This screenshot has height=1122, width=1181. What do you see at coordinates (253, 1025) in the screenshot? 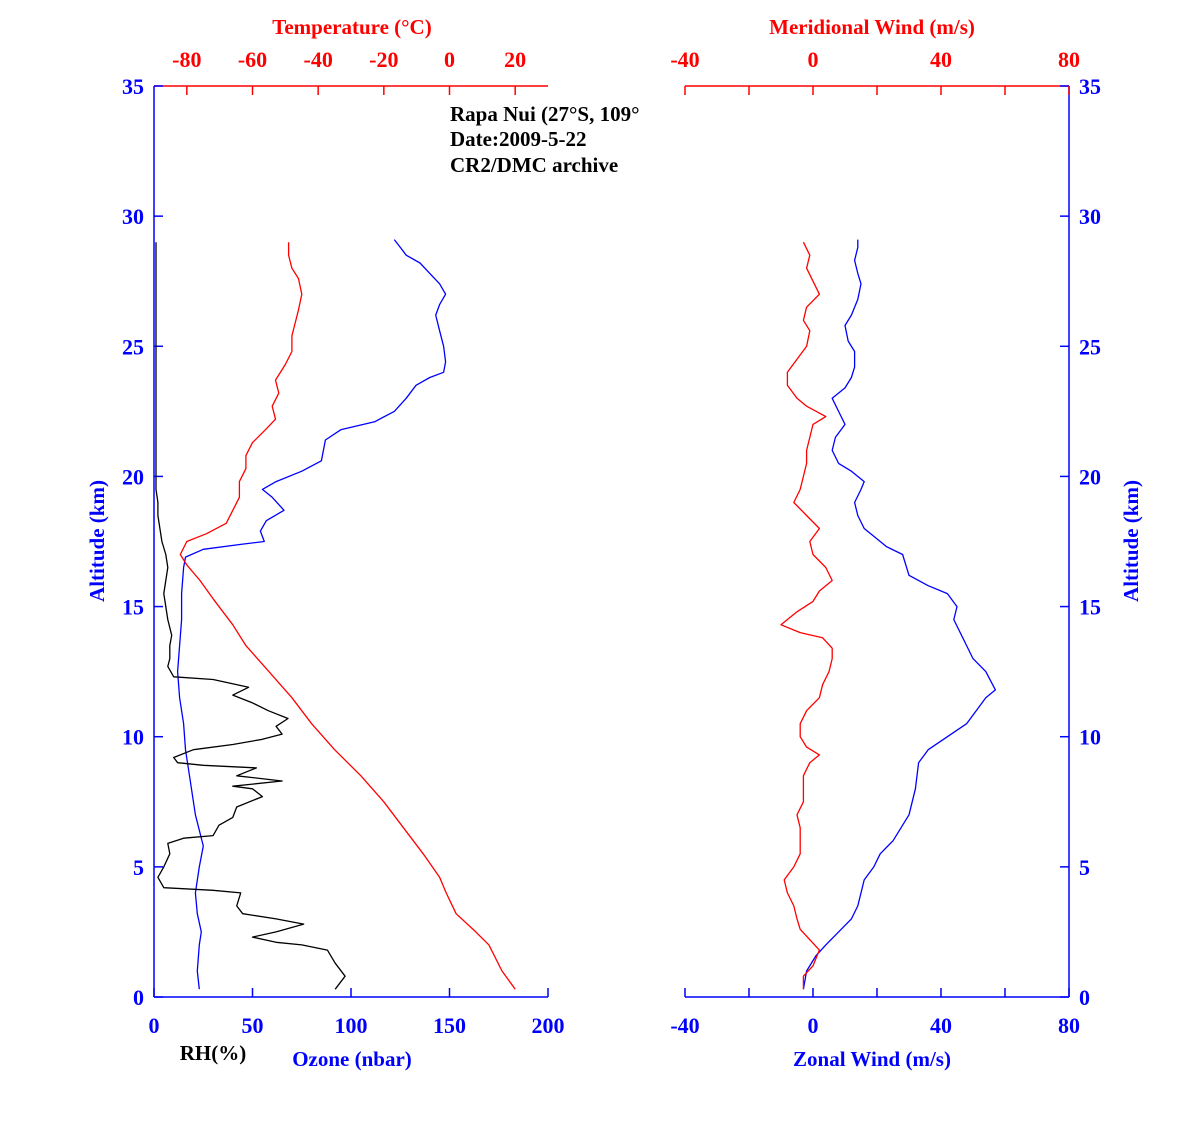
I see `ozone-x-tick-label: 50` at bounding box center [253, 1025].